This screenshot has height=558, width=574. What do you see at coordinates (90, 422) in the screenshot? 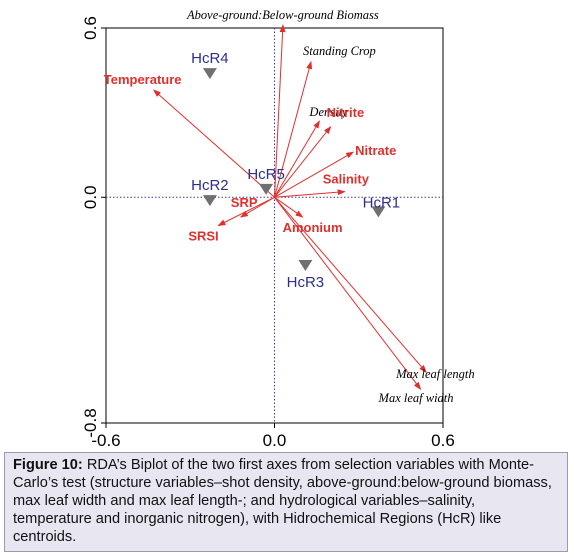
I see `y-tick-label: -0.8` at bounding box center [90, 422].